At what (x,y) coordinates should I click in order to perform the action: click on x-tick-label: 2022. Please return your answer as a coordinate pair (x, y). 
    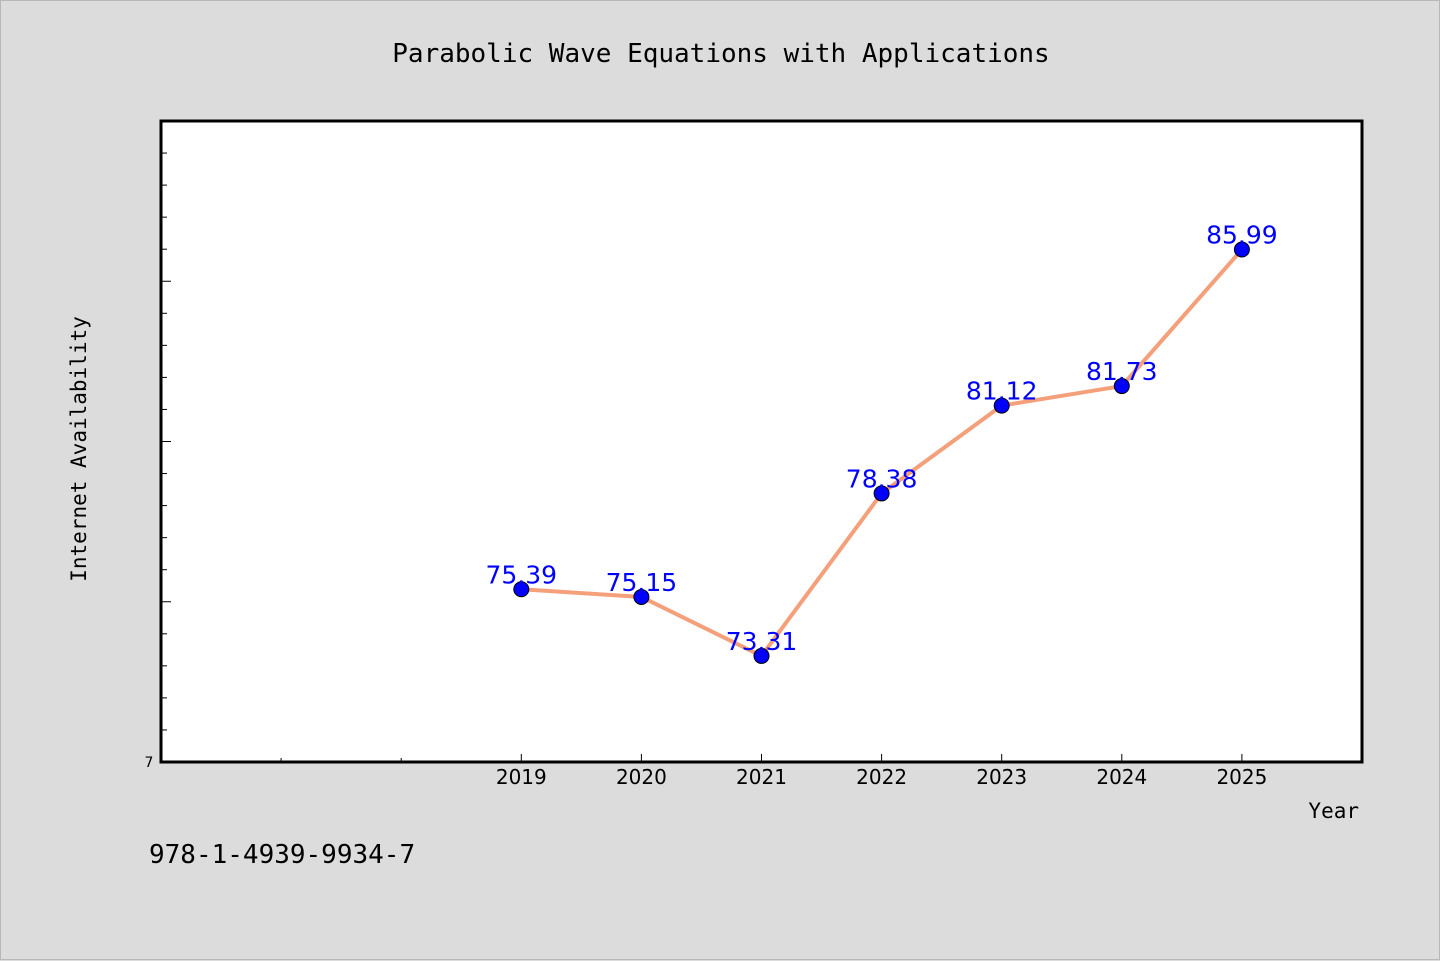
    Looking at the image, I should click on (881, 777).